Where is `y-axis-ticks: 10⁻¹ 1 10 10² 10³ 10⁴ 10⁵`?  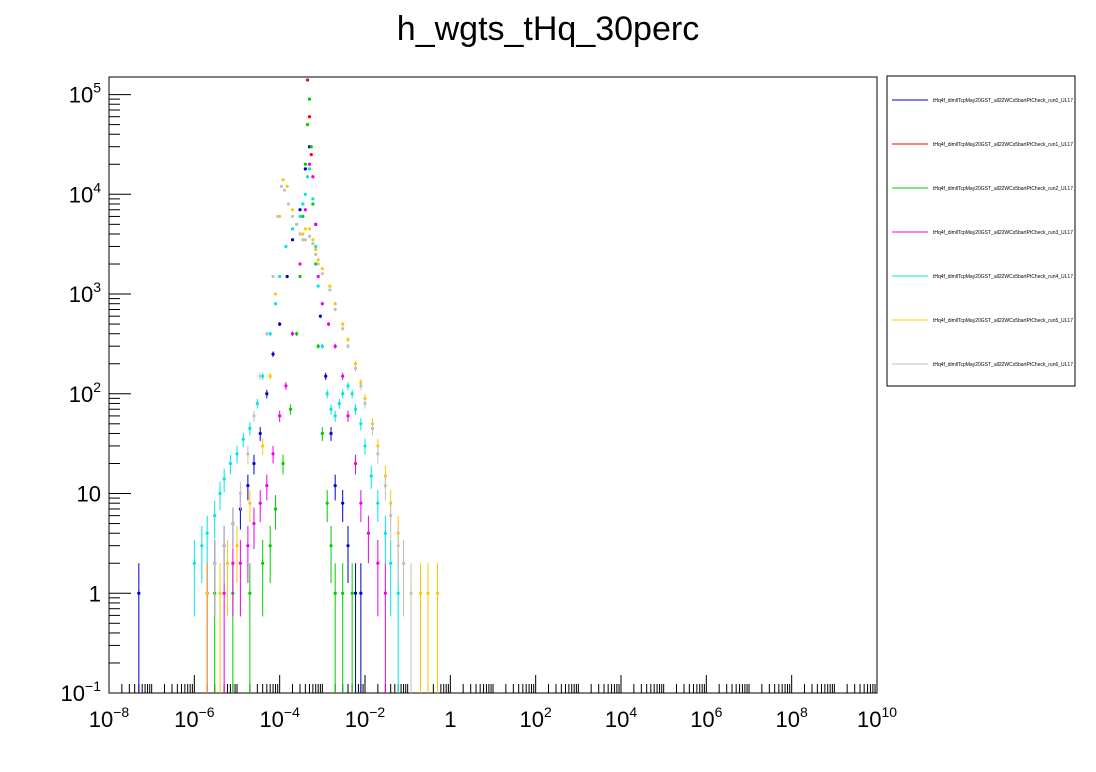
y-axis-ticks: 10⁻¹ 1 10 10² 10³ 10⁴ 10⁵ is located at coordinates (96, 393).